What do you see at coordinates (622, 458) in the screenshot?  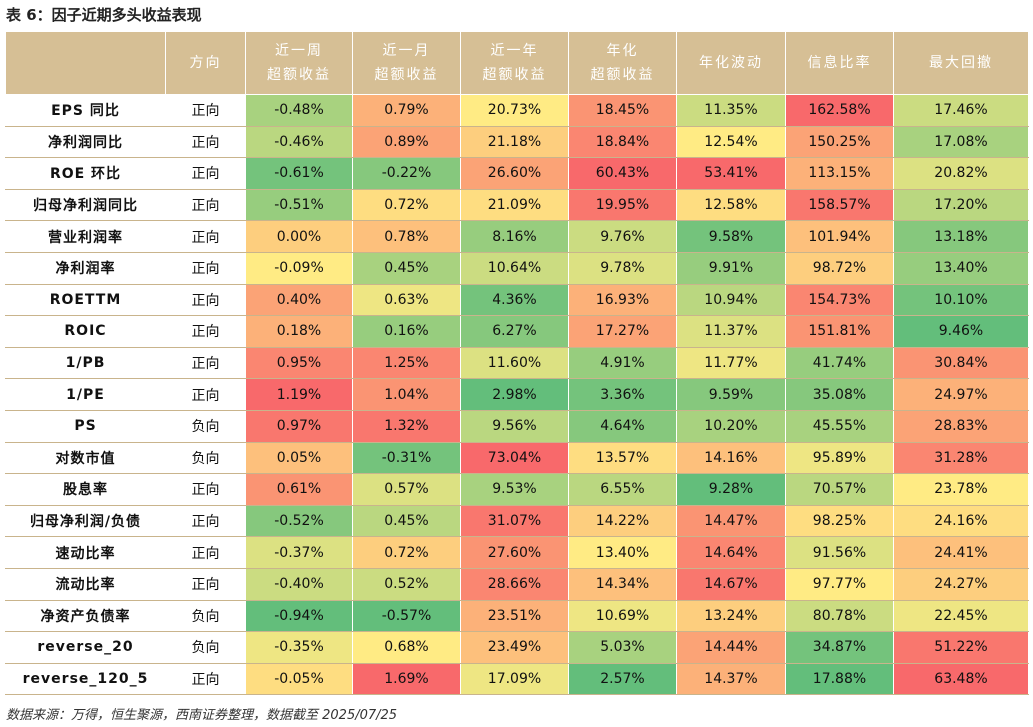 I see `value-cell: 13.57%` at bounding box center [622, 458].